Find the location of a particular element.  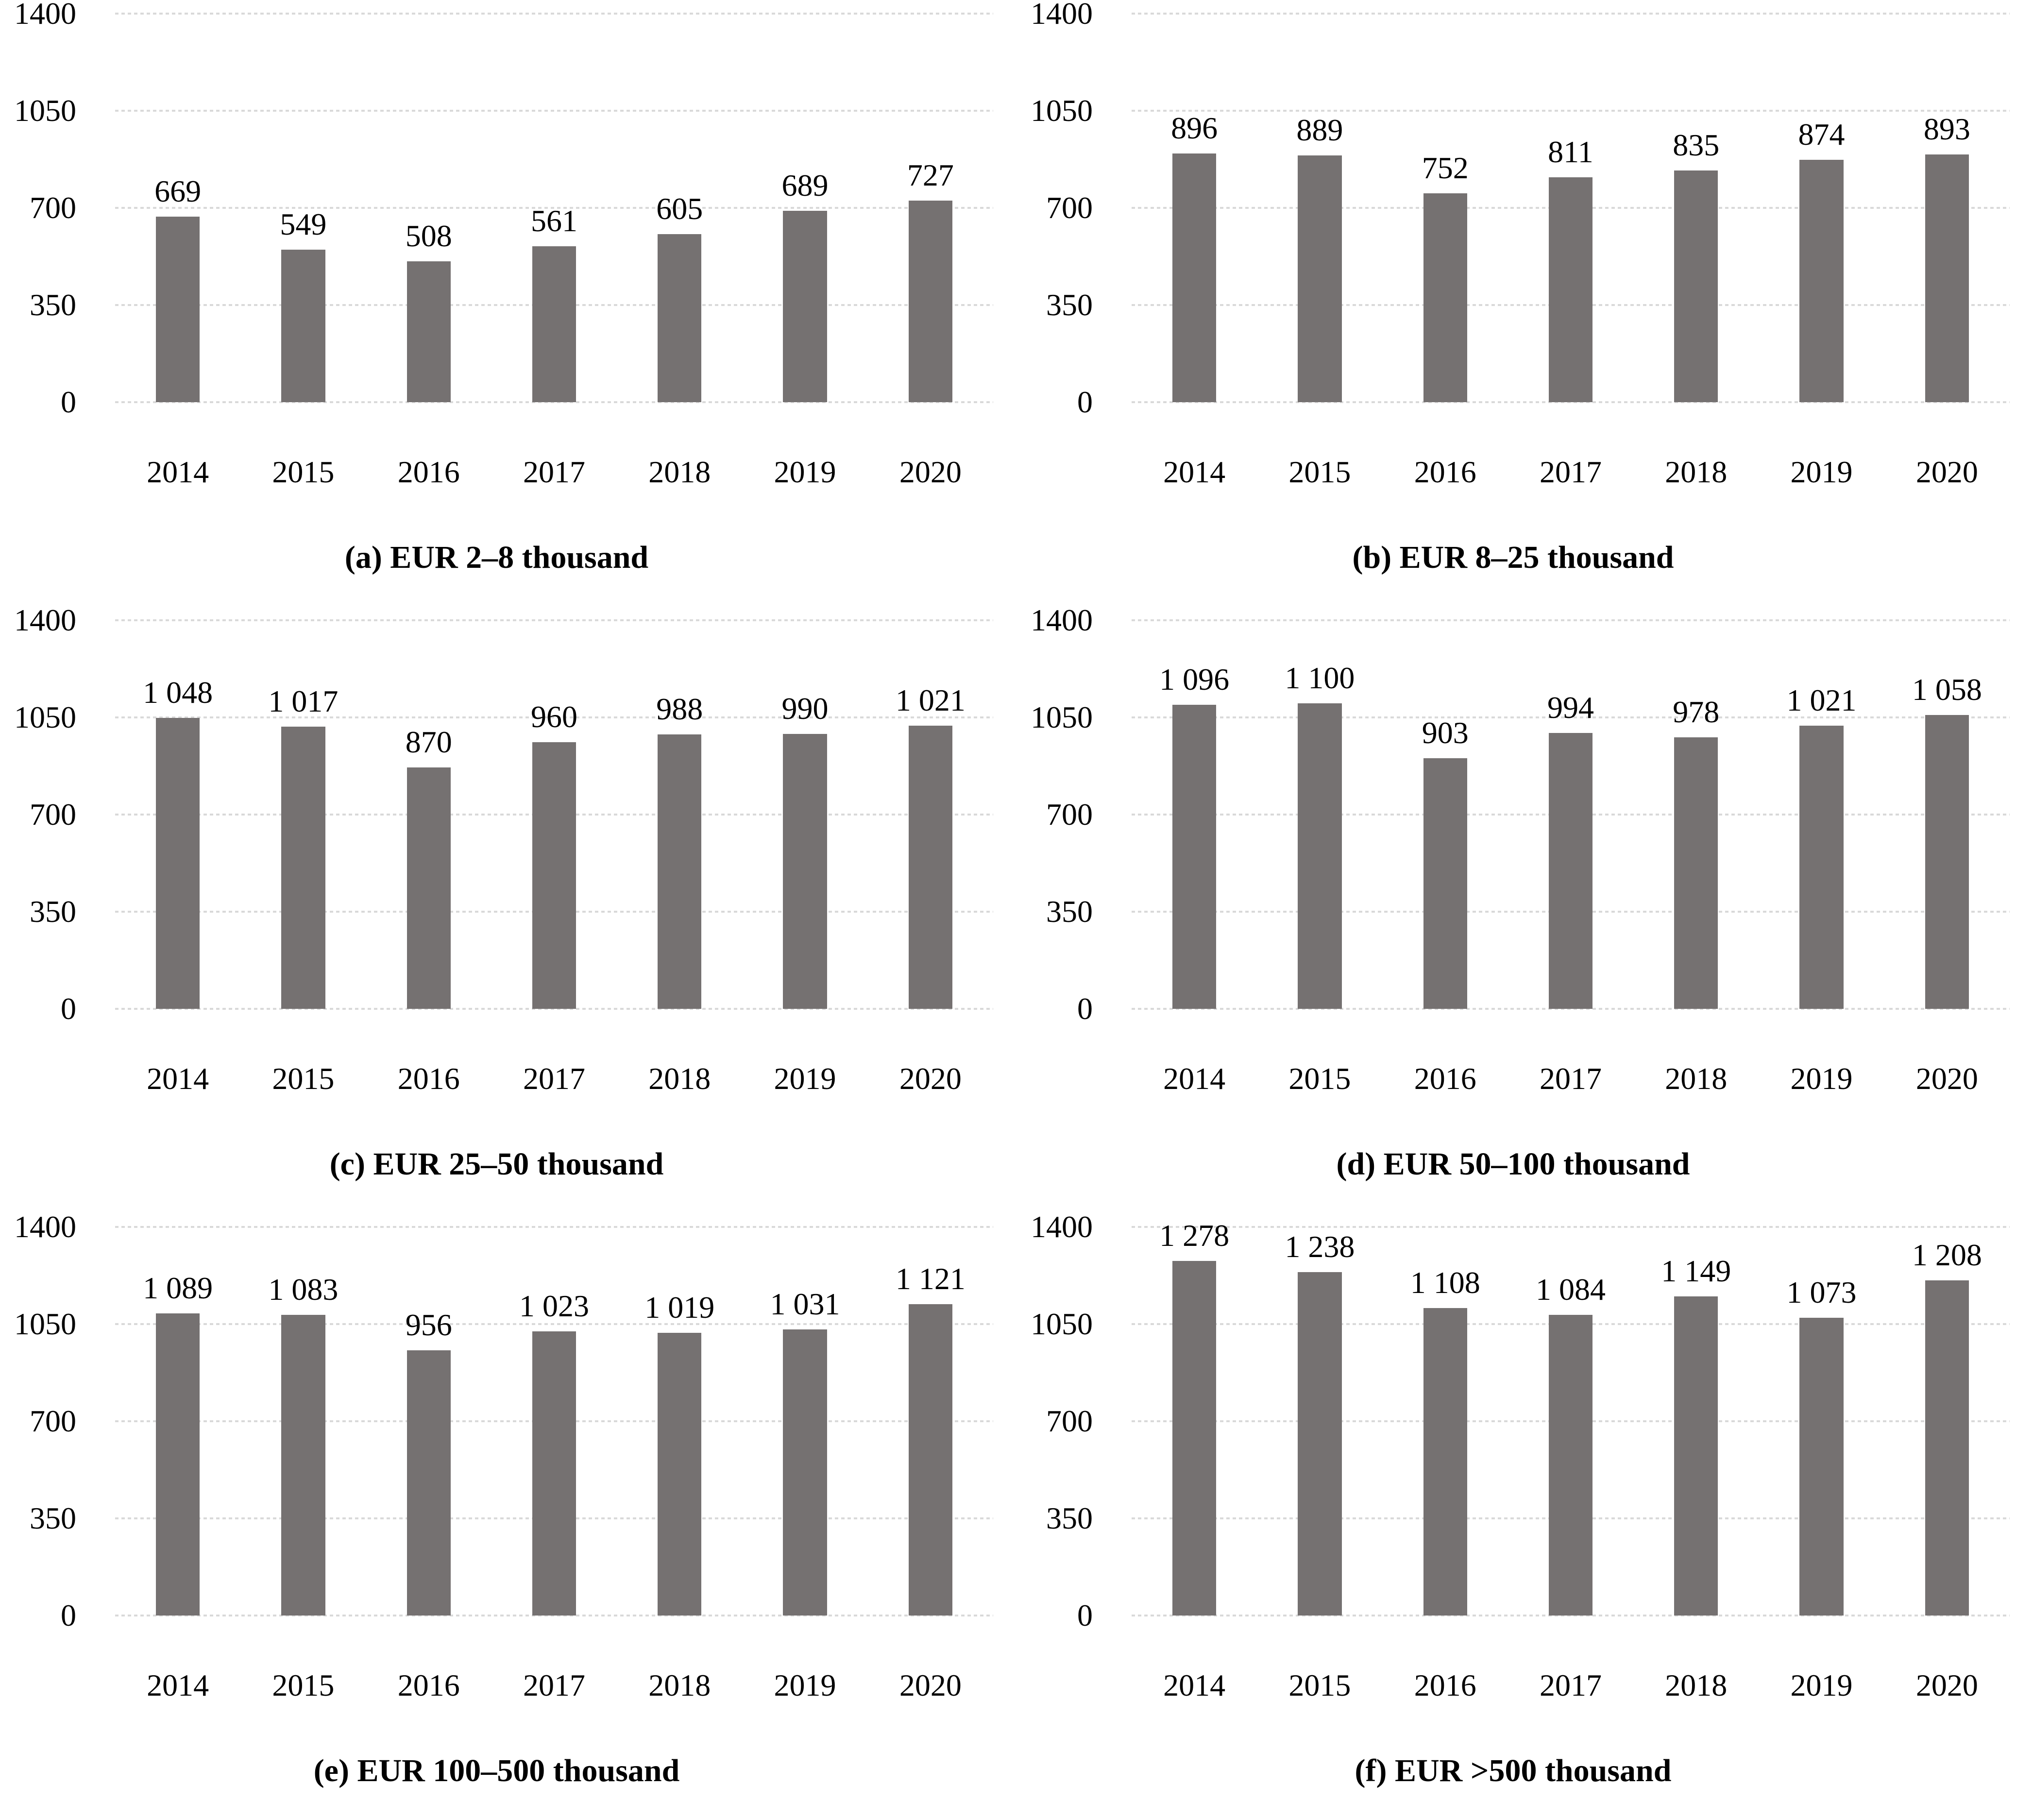

bar-value-label: 1 017 is located at coordinates (303, 700).